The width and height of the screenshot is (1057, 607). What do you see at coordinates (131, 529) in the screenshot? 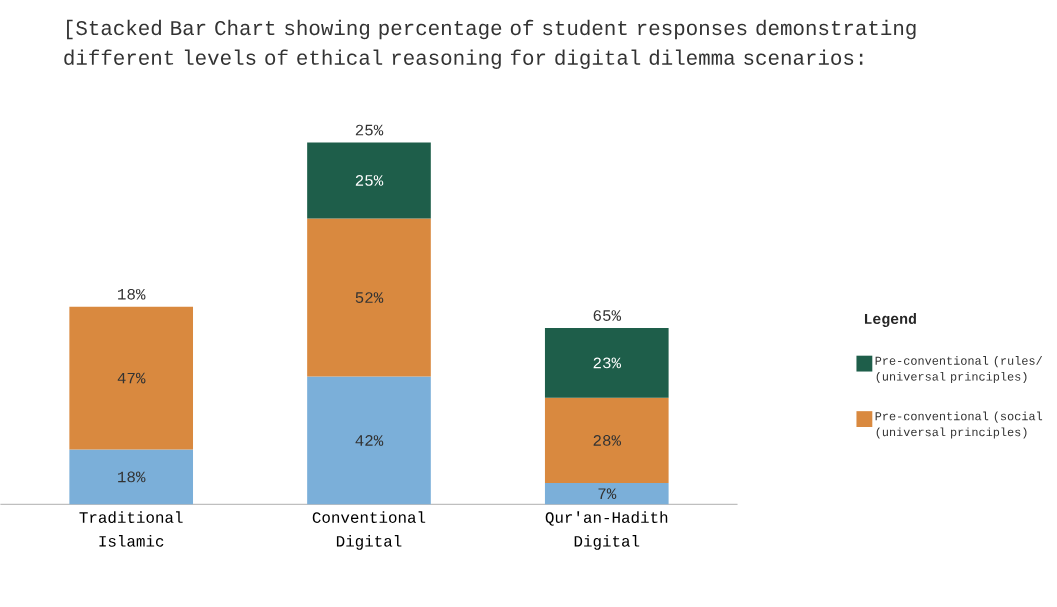
I see `x-tick-label: Traditional Islamic` at bounding box center [131, 529].